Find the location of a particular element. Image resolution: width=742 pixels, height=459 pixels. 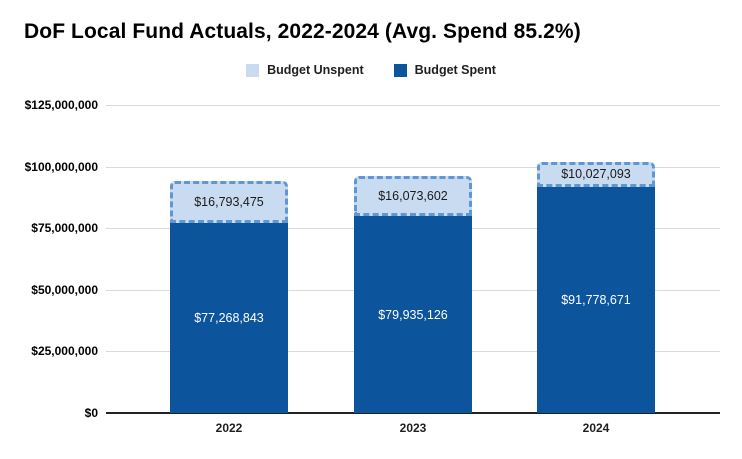

legend-label: Budget Unspent is located at coordinates (315, 70).